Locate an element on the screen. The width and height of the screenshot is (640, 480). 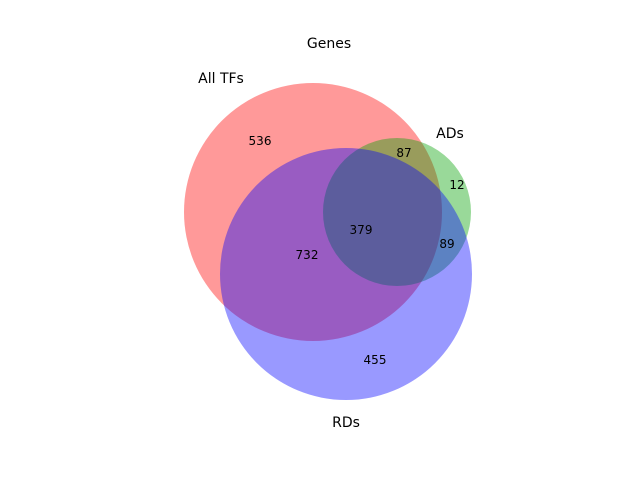
region-count-ads-only: 12 is located at coordinates (456, 185).